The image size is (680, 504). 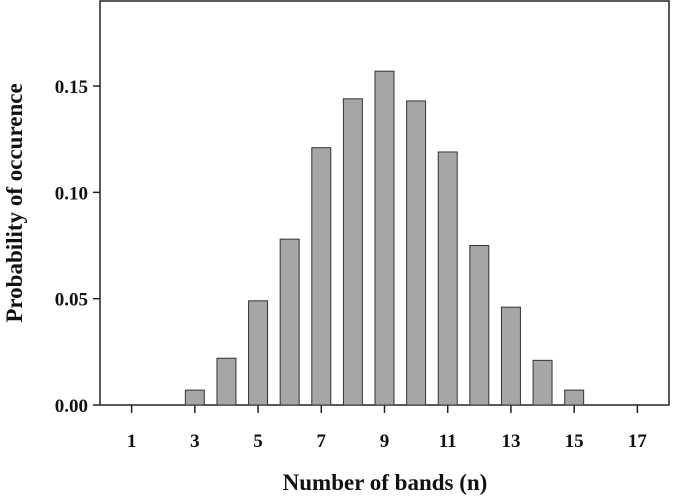 What do you see at coordinates (258, 441) in the screenshot?
I see `x-tick-label: 5` at bounding box center [258, 441].